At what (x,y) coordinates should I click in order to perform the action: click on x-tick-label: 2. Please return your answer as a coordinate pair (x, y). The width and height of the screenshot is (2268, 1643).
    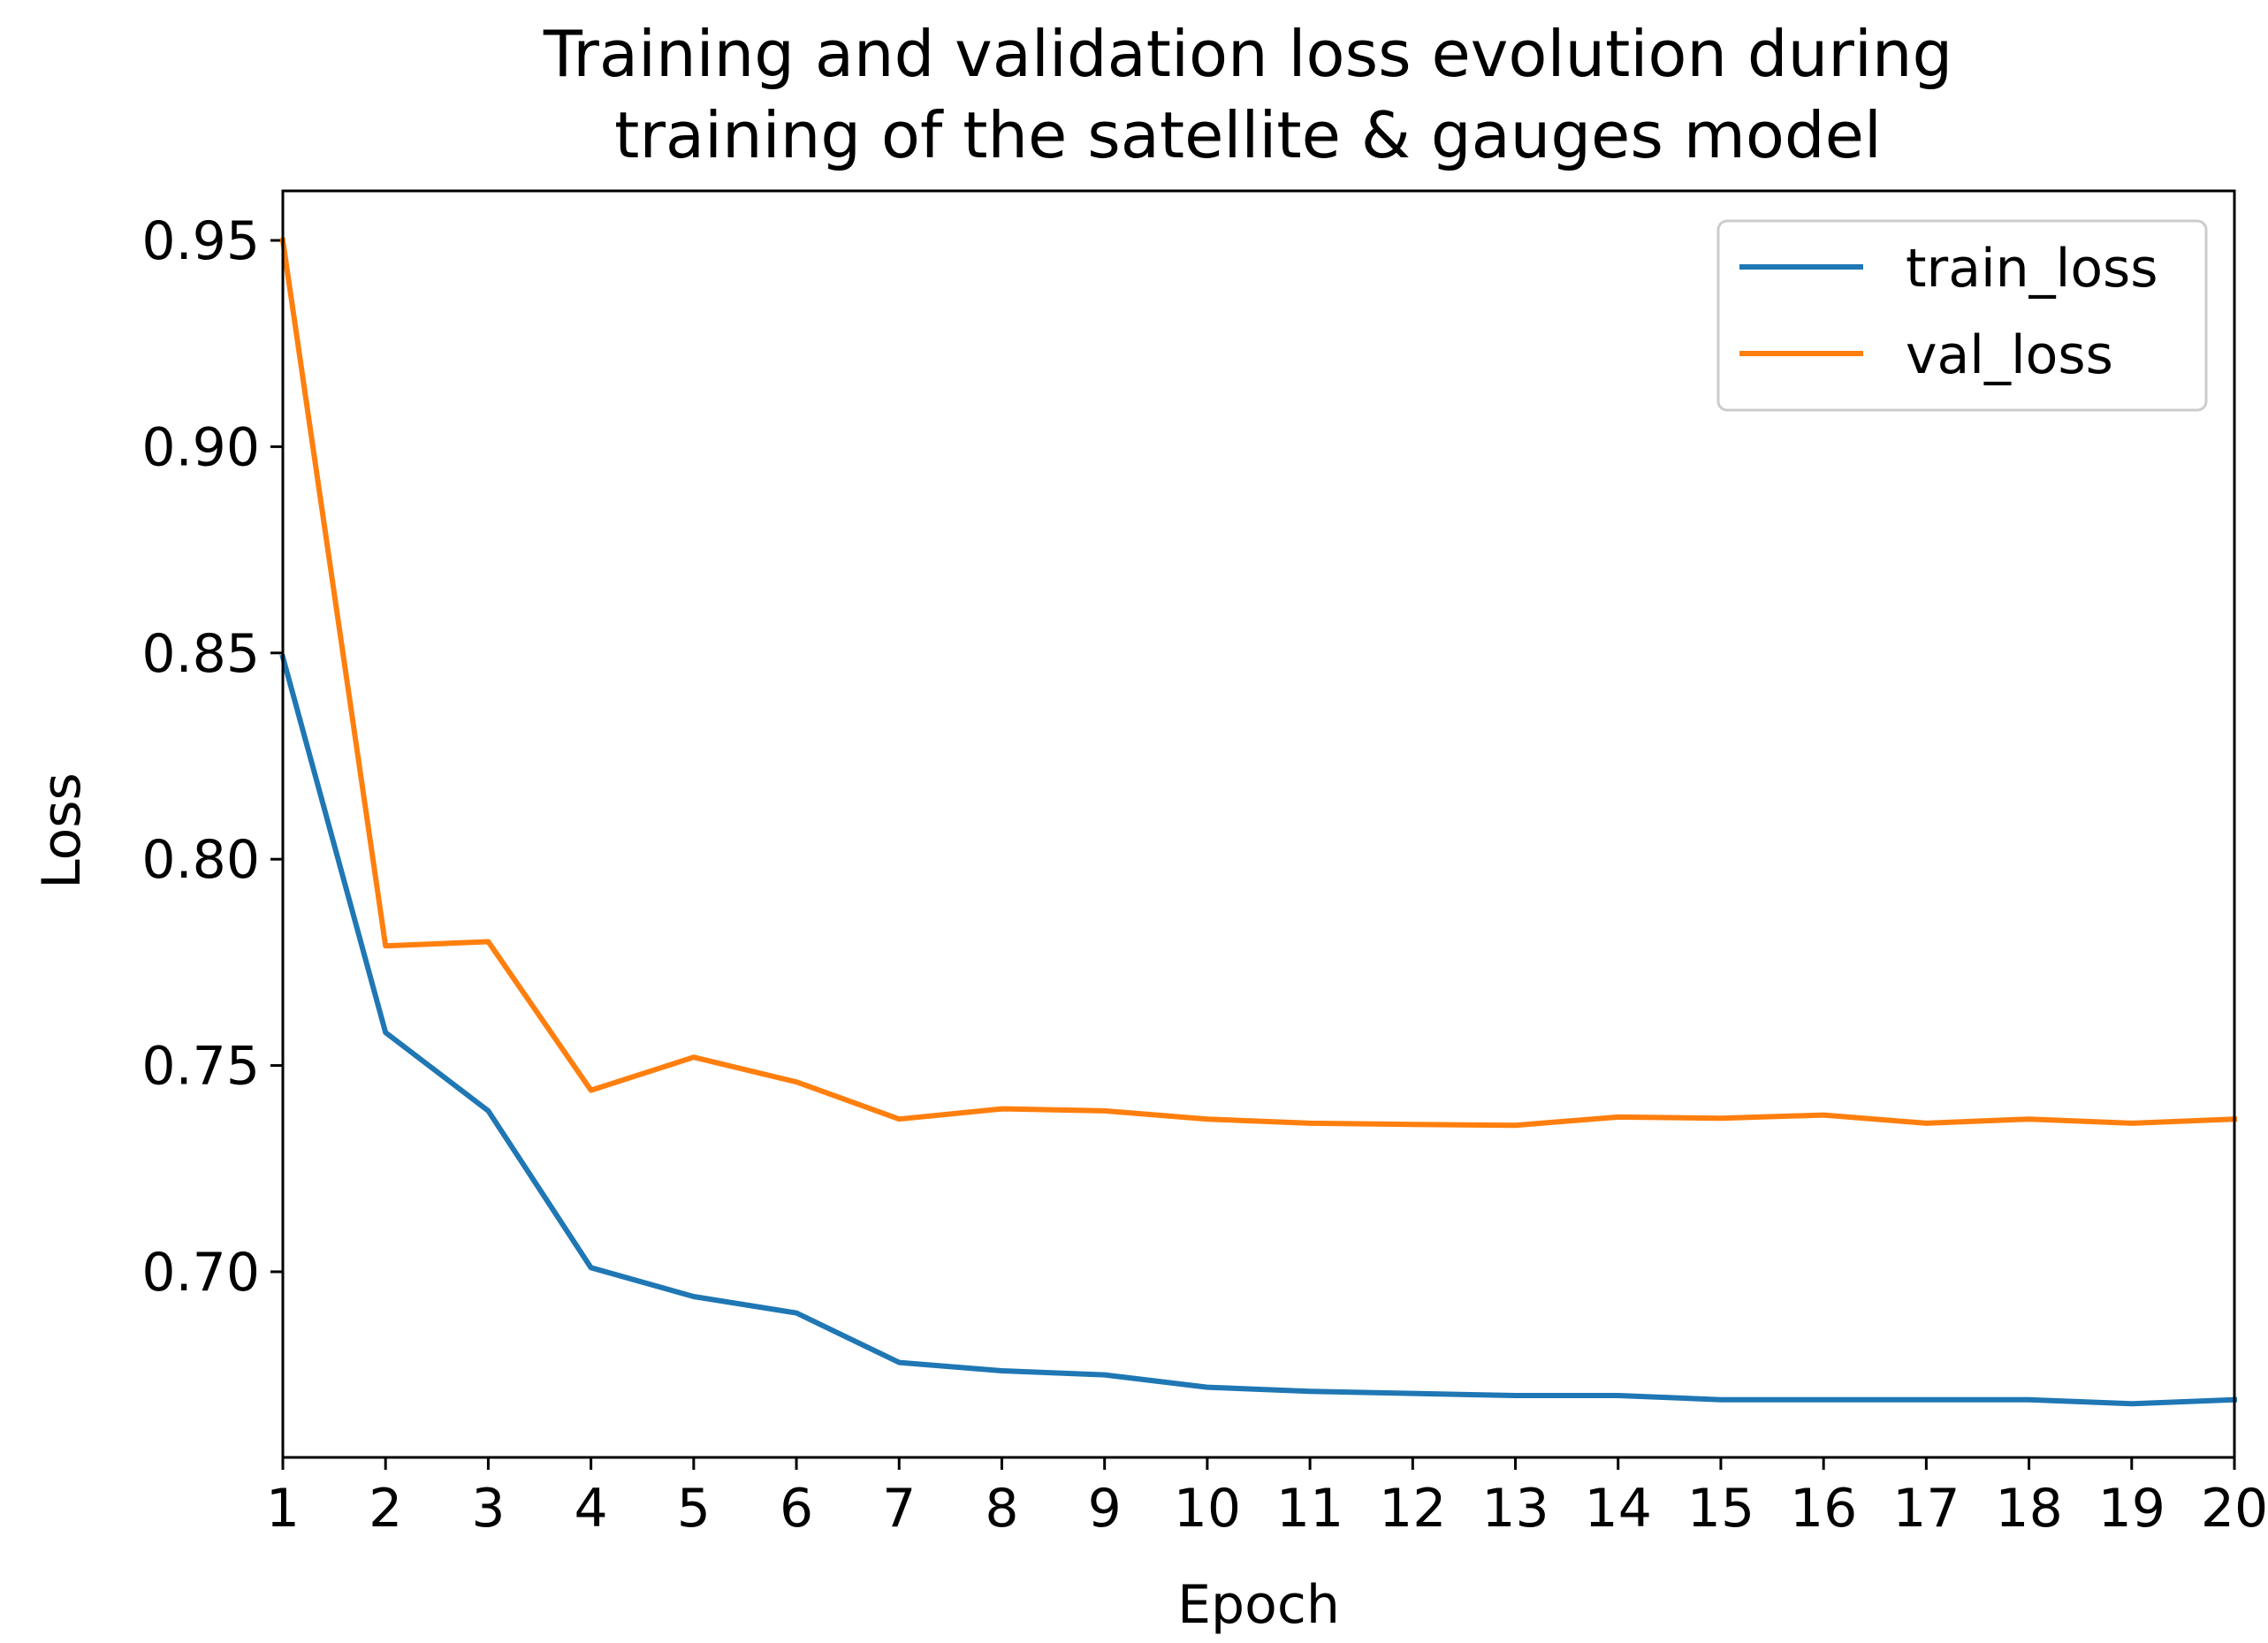
    Looking at the image, I should click on (385, 1509).